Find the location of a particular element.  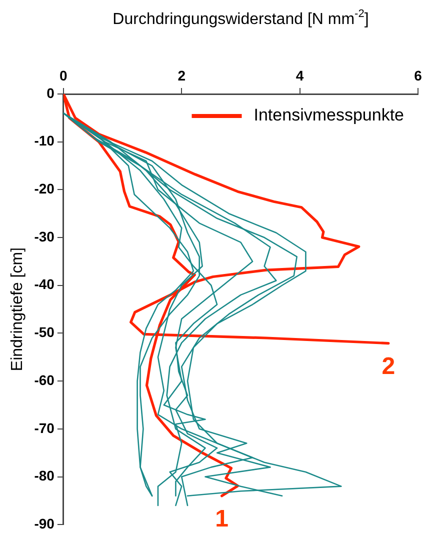

y-axis-title: Eindringtiefe [cm] is located at coordinates (17, 309).